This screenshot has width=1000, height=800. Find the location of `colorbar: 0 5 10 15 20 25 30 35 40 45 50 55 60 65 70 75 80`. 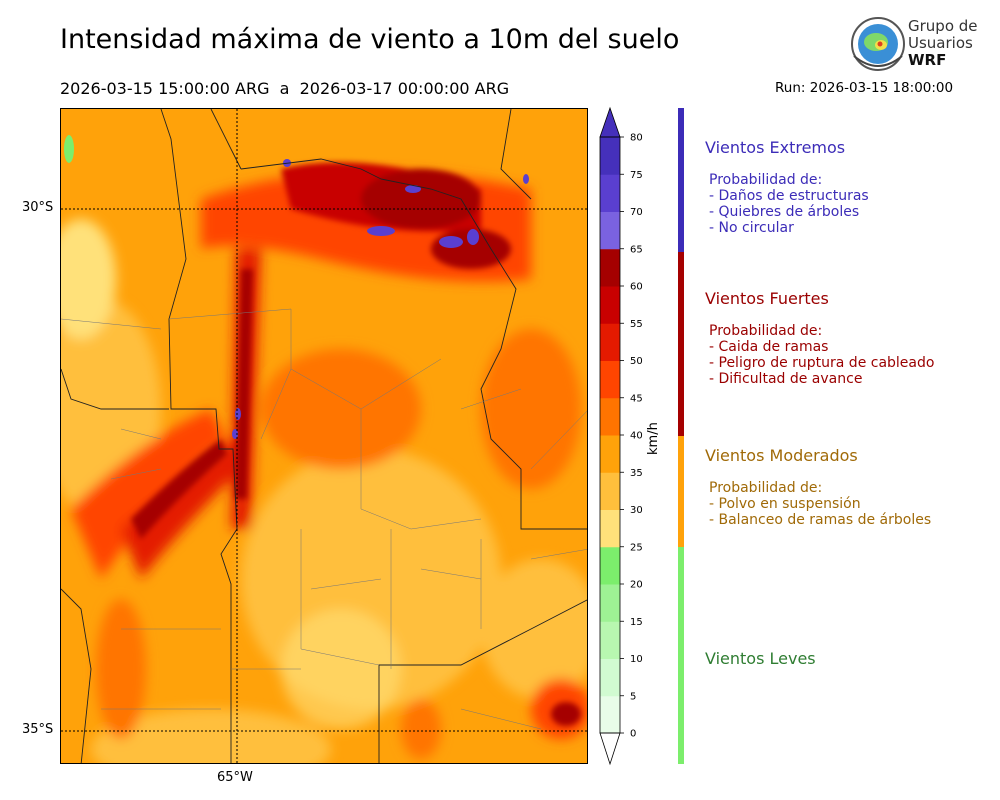

colorbar: 0 5 10 15 20 25 30 35 40 45 50 55 60 65 70 75 80 is located at coordinates (621, 436).